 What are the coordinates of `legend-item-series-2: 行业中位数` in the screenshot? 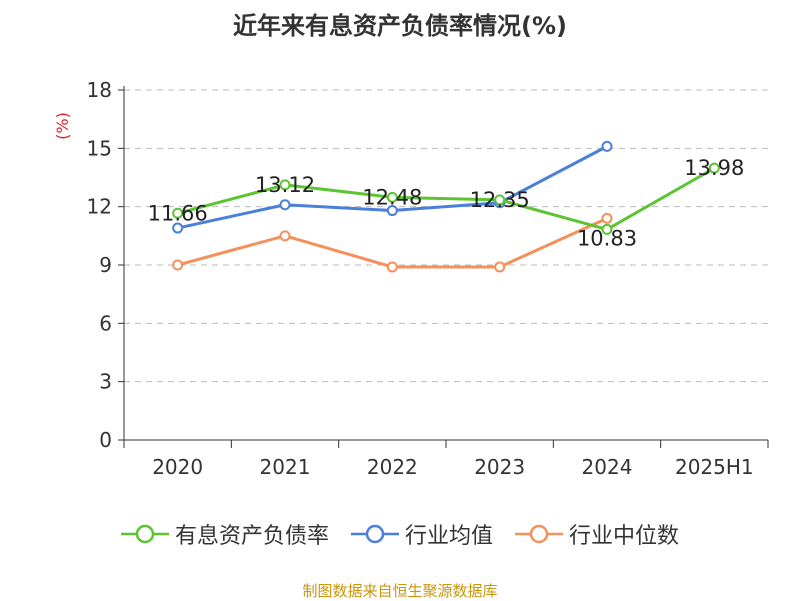 It's located at (597, 534).